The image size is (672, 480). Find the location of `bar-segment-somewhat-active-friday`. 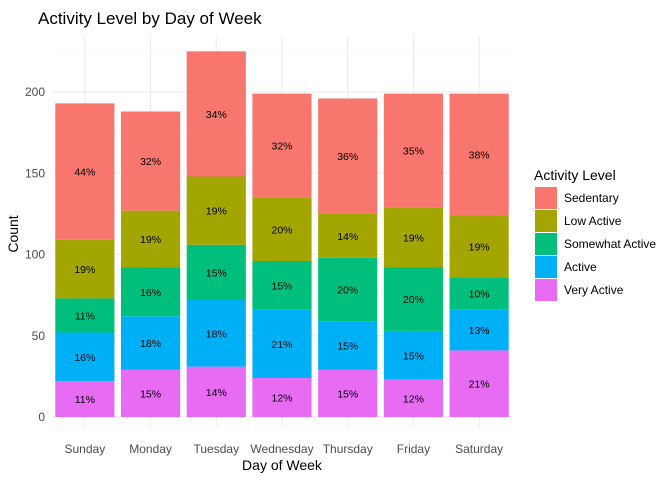

bar-segment-somewhat-active-friday is located at coordinates (413, 299).